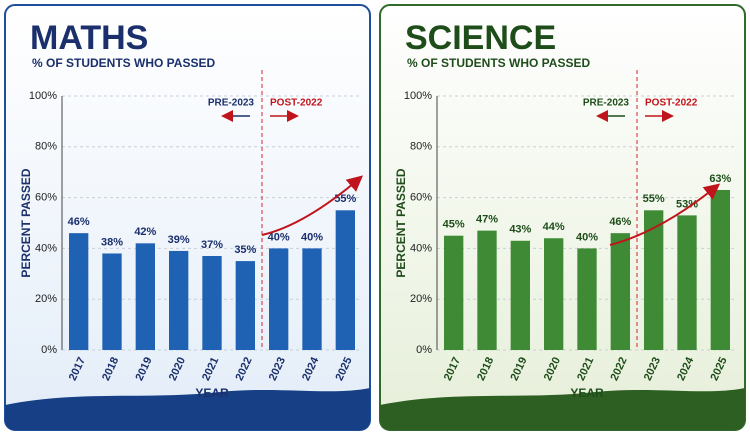 Image resolution: width=750 pixels, height=437 pixels. Describe the element at coordinates (720, 179) in the screenshot. I see `value-label: 63%` at that location.